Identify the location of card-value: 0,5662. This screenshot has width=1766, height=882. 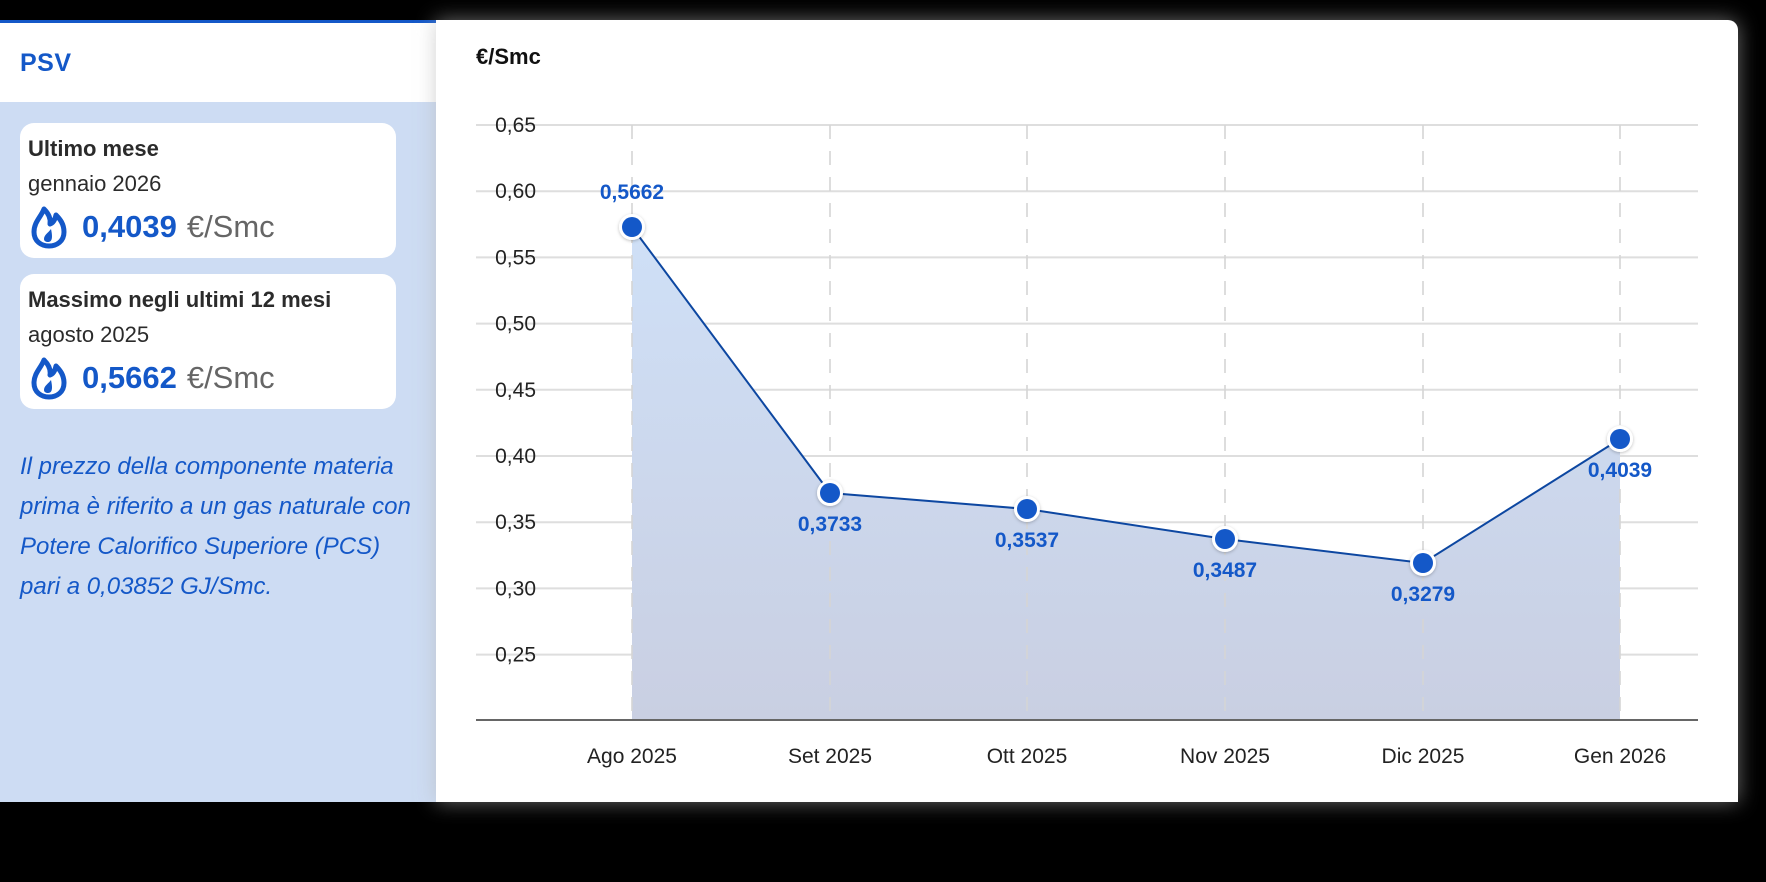
(129, 377).